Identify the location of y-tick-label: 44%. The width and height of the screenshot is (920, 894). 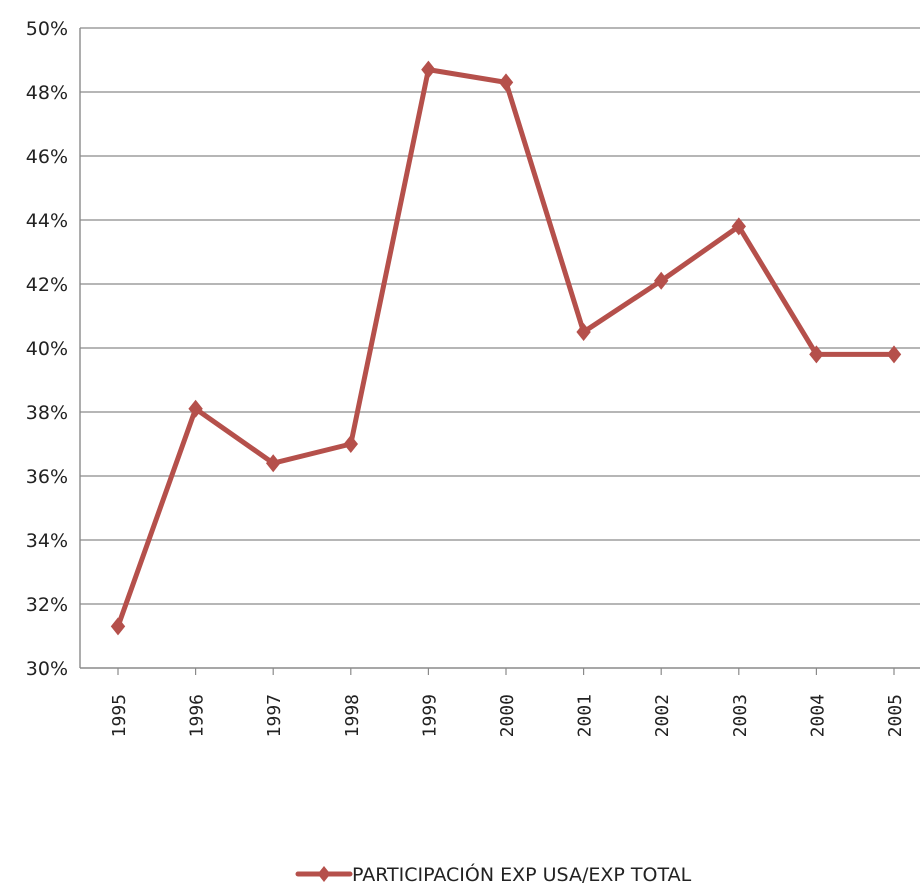
(47, 221).